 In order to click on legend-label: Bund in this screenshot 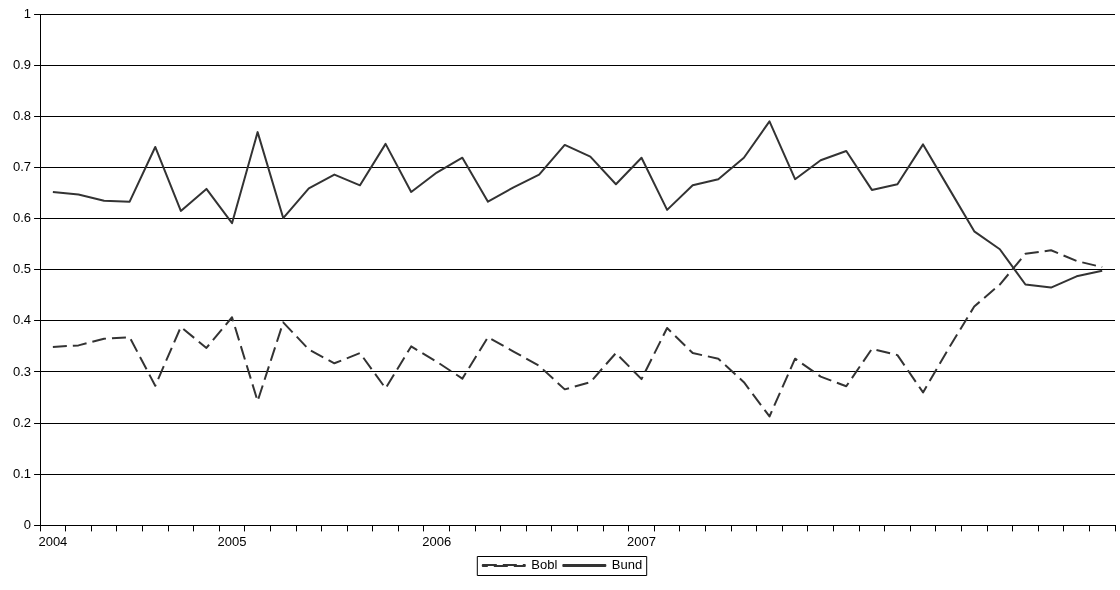, I will do `click(627, 565)`.